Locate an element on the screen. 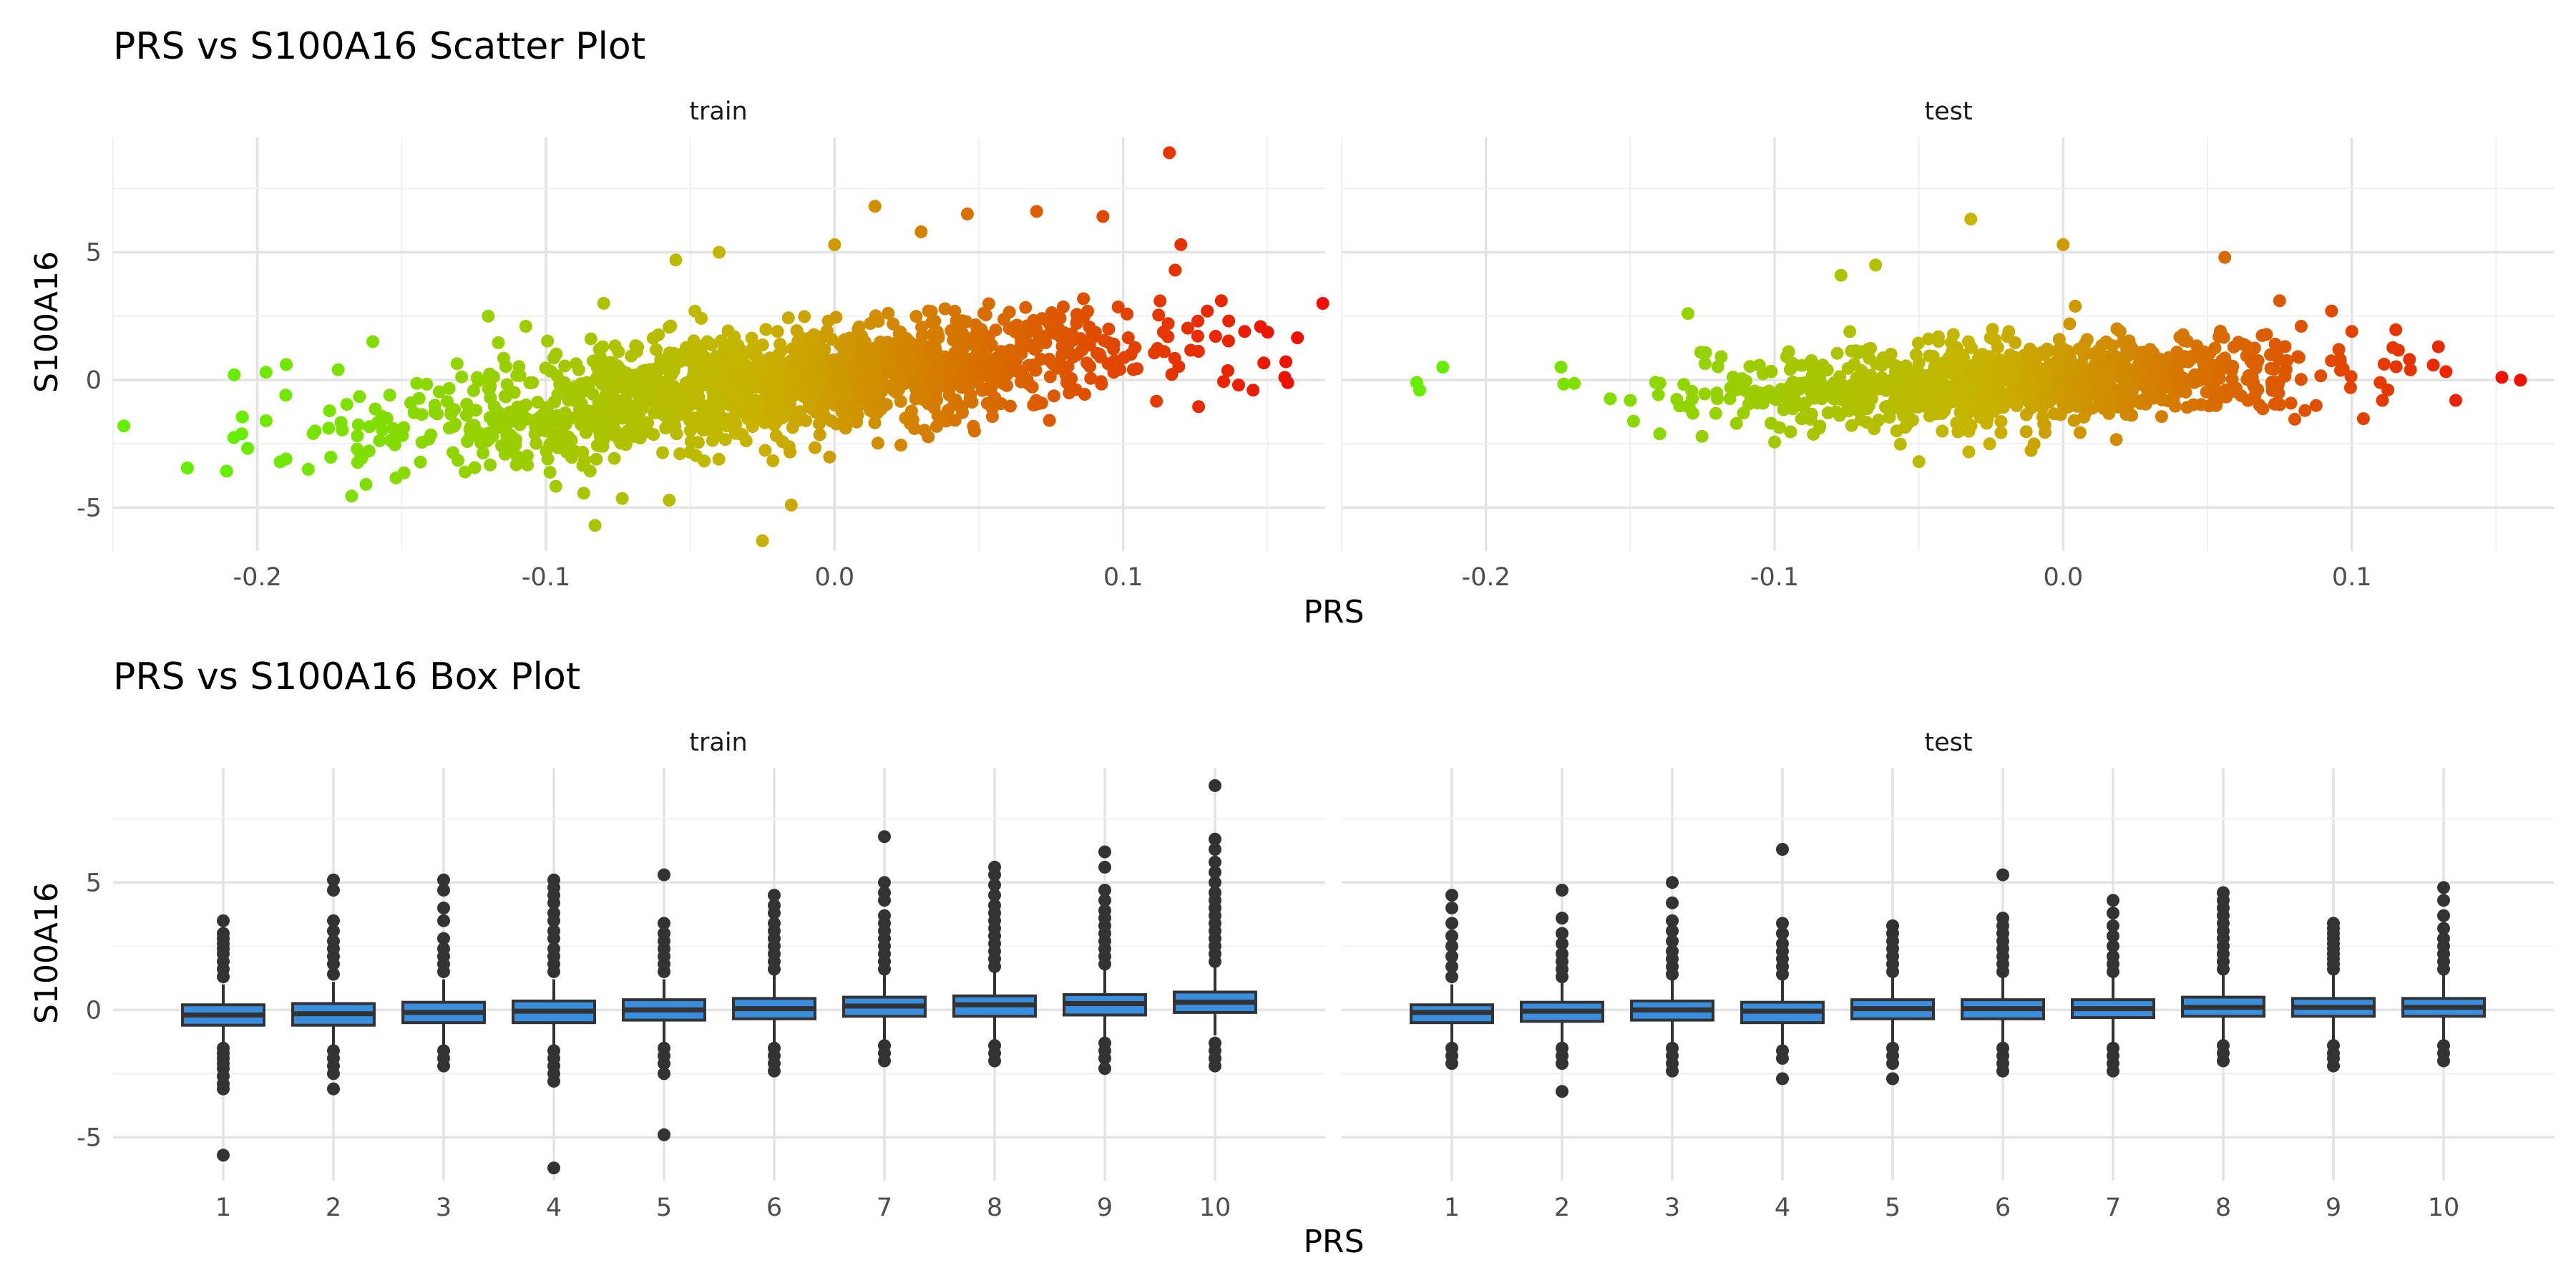 This screenshot has width=2576, height=1288. box-x-tick-label: 4 is located at coordinates (1782, 1208).